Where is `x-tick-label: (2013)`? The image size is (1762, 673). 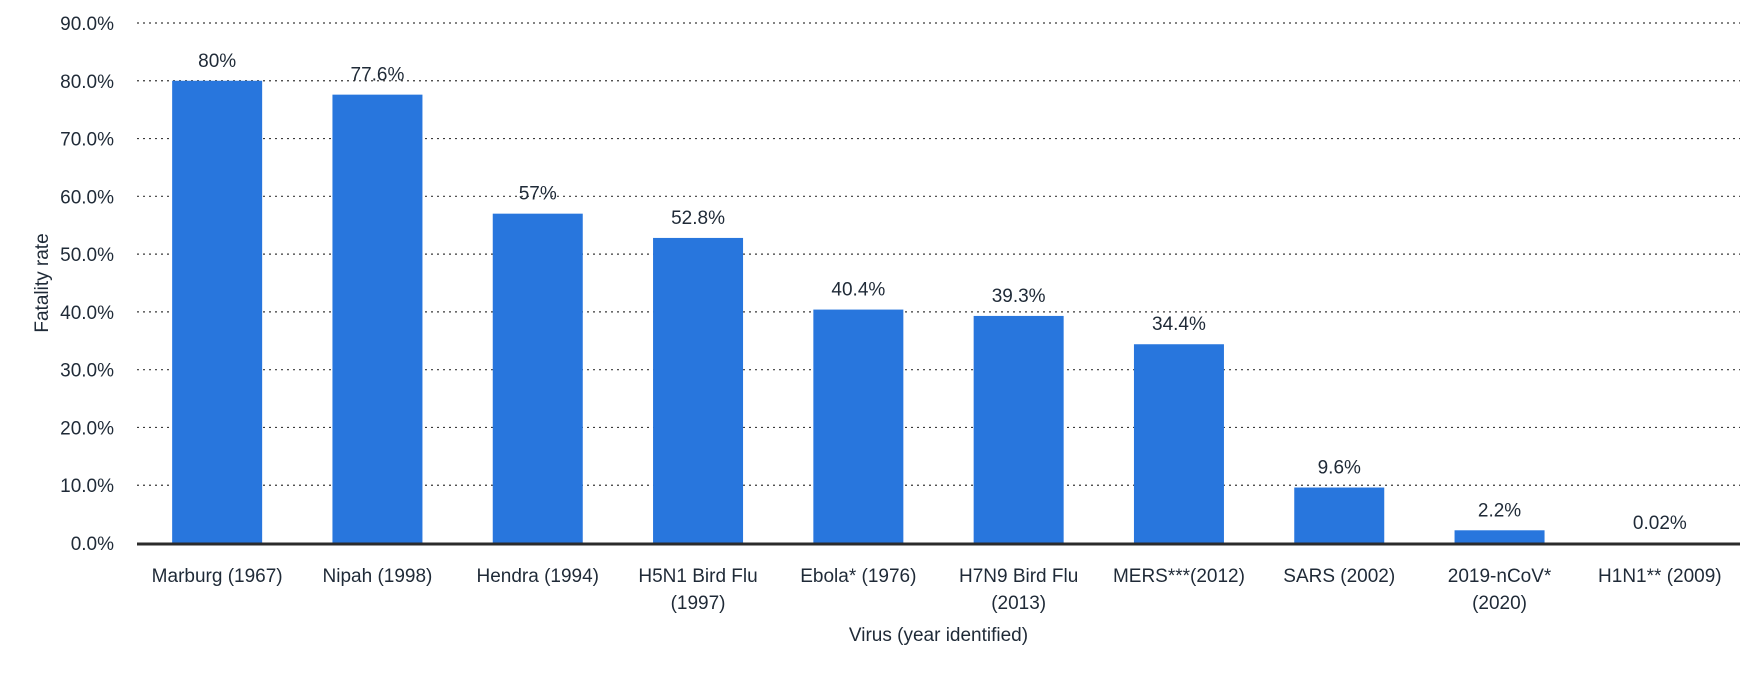 x-tick-label: (2013) is located at coordinates (1018, 603).